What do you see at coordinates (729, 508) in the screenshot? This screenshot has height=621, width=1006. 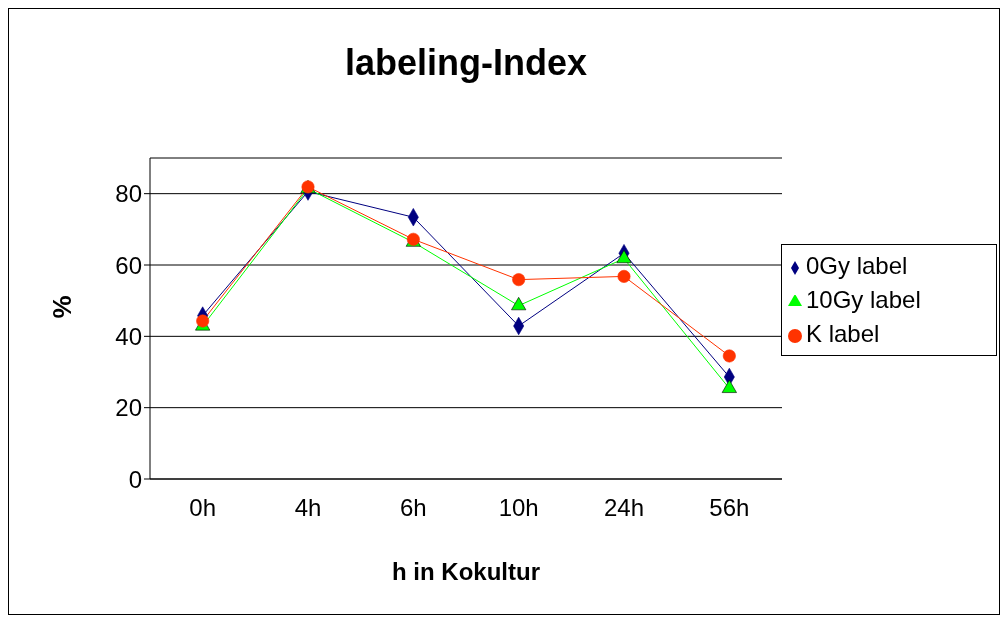 I see `x-tick-label: 56h` at bounding box center [729, 508].